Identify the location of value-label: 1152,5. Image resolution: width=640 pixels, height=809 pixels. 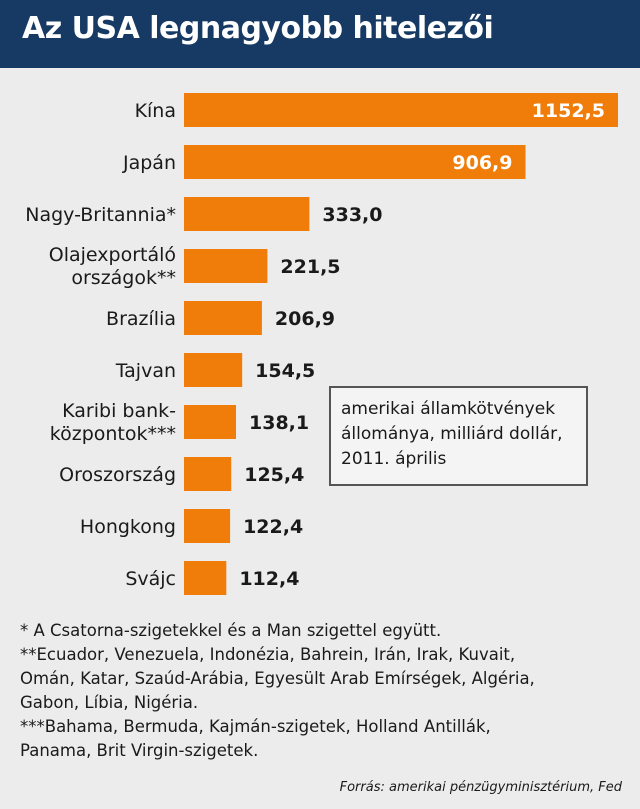
(568, 111).